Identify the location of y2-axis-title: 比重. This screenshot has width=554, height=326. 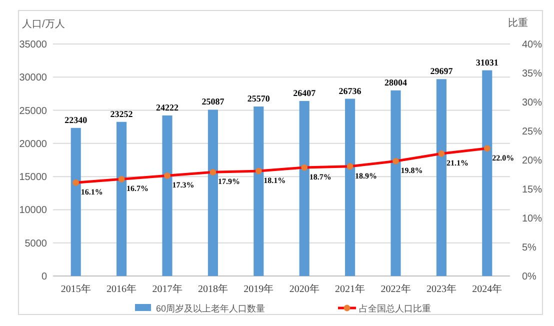
(518, 23).